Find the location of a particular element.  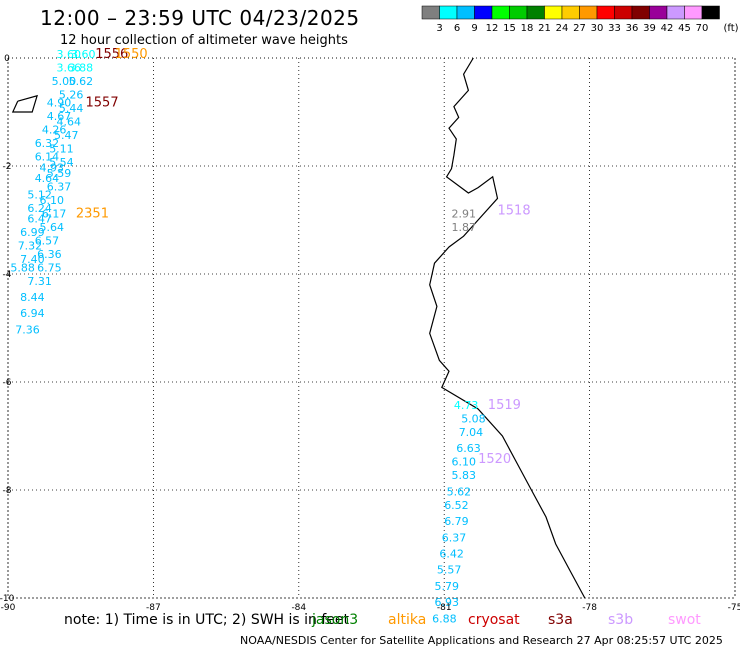

wave-height-label: 6.36 is located at coordinates (49, 254).